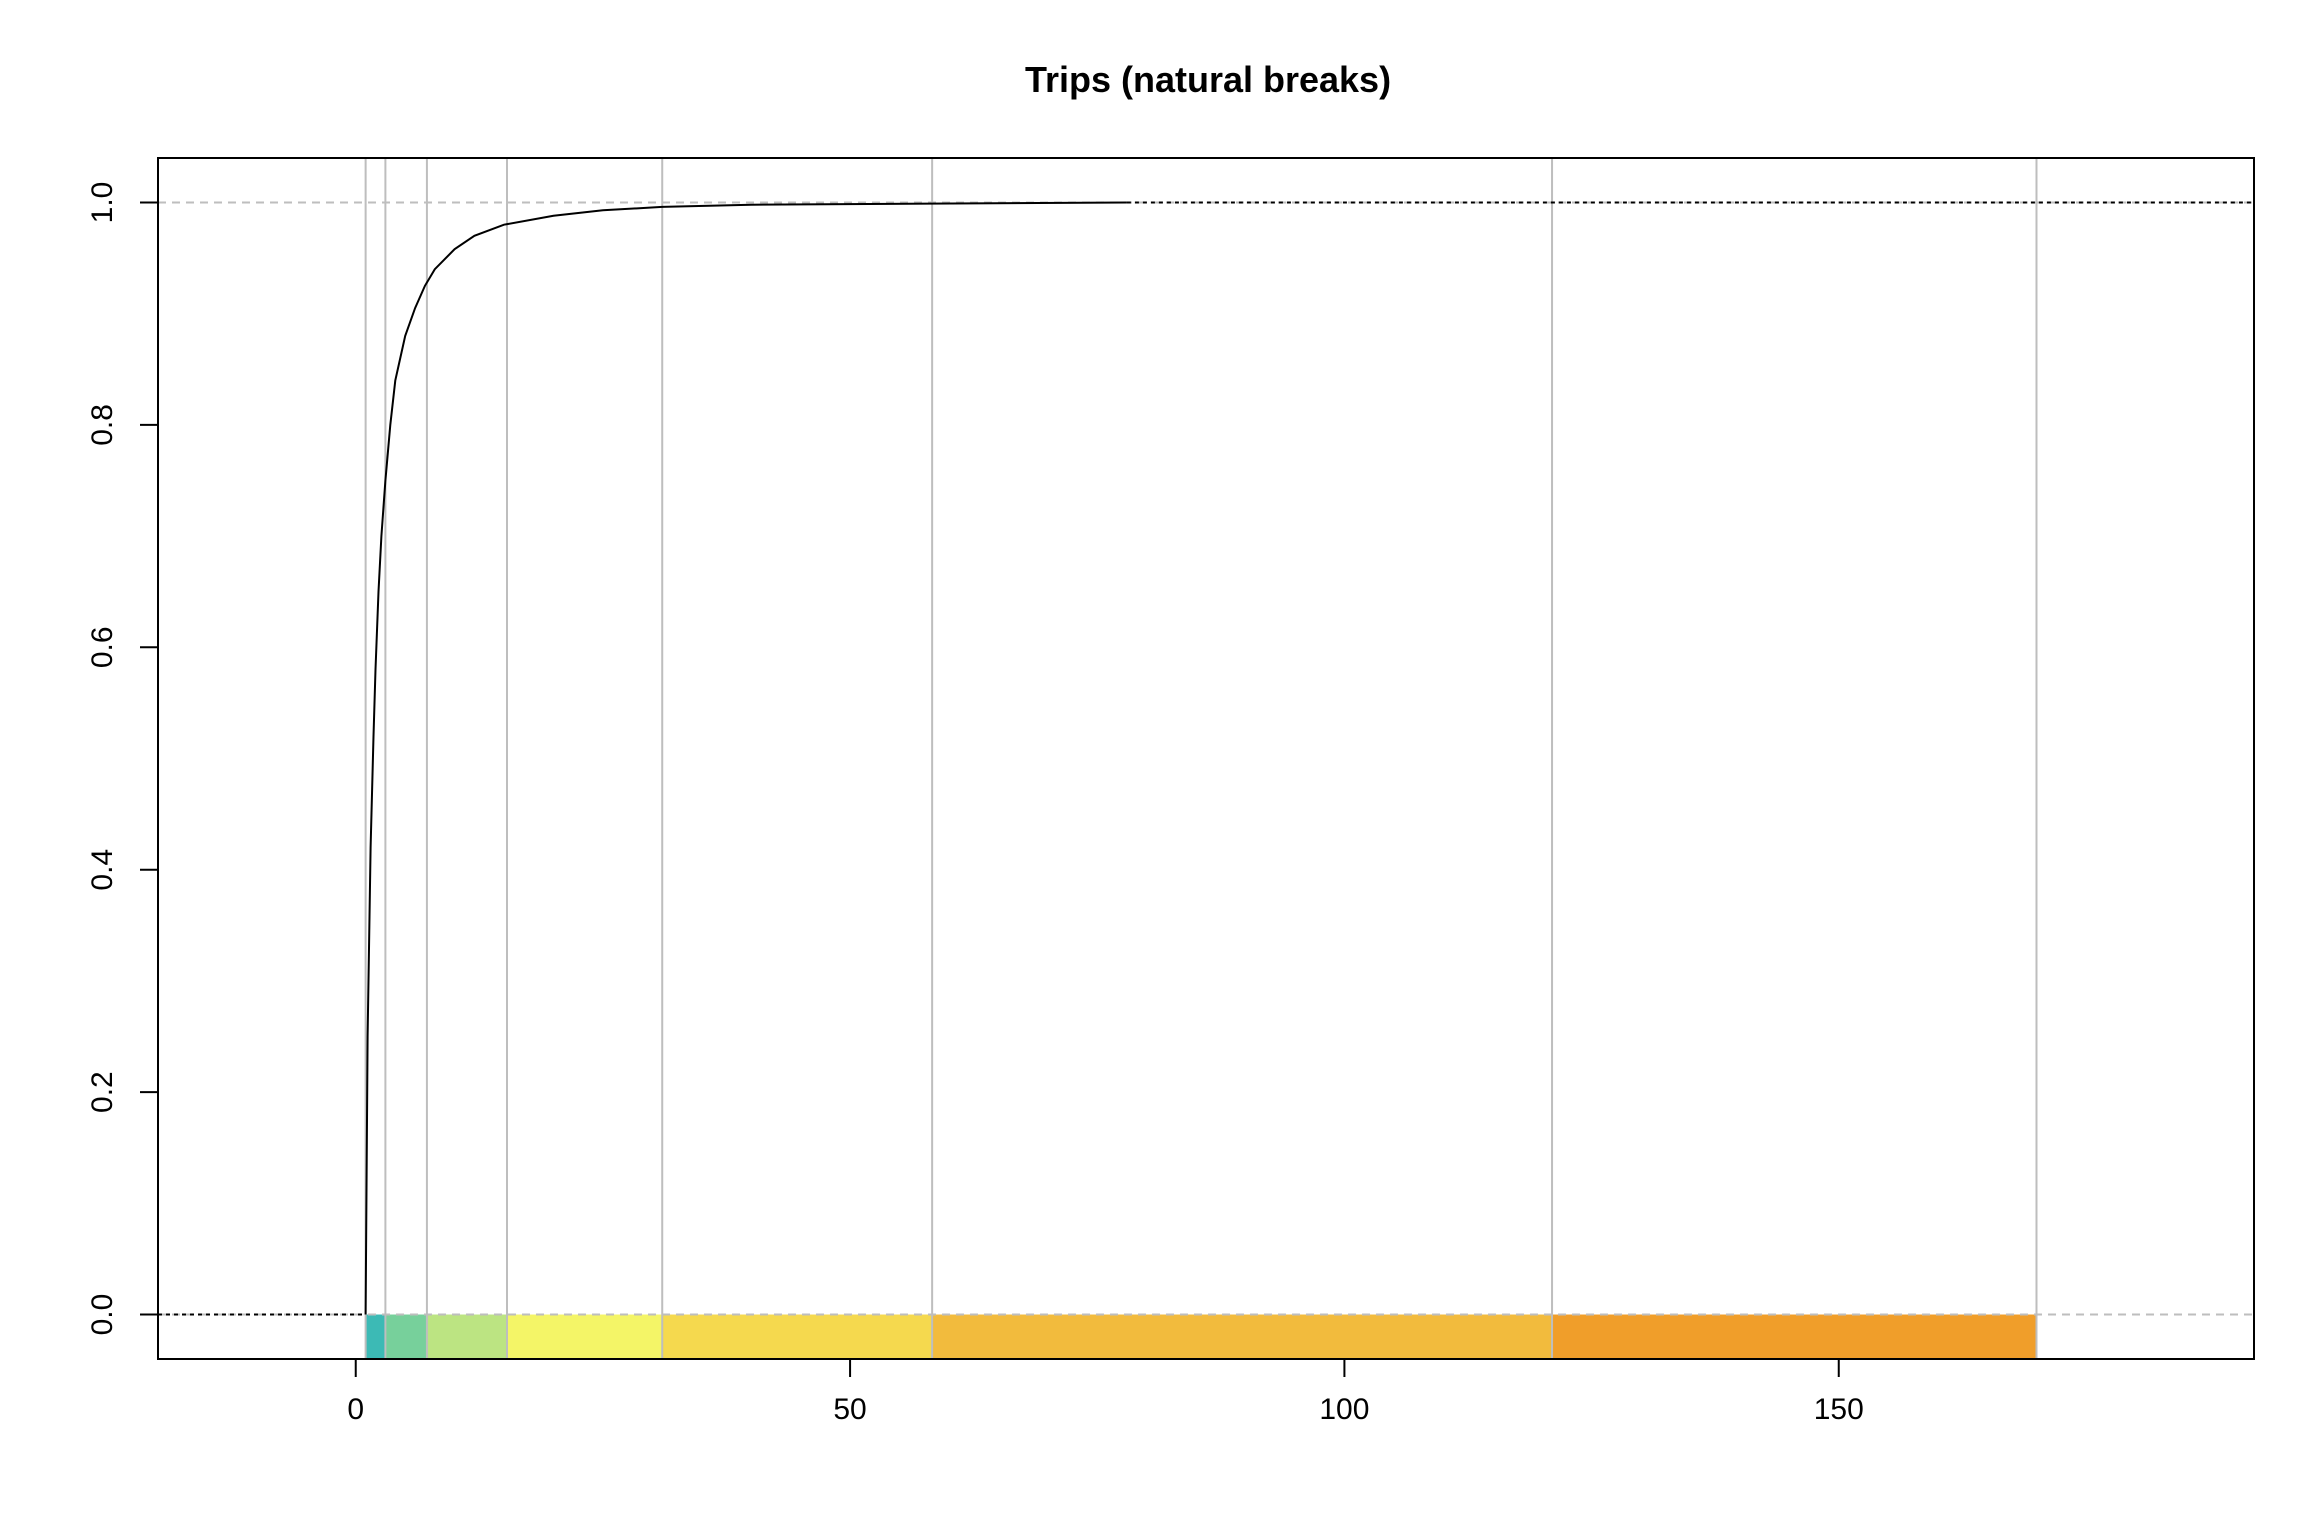 This screenshot has width=2304, height=1536. Describe the element at coordinates (102, 1315) in the screenshot. I see `y-tick-label: 0.0` at that location.